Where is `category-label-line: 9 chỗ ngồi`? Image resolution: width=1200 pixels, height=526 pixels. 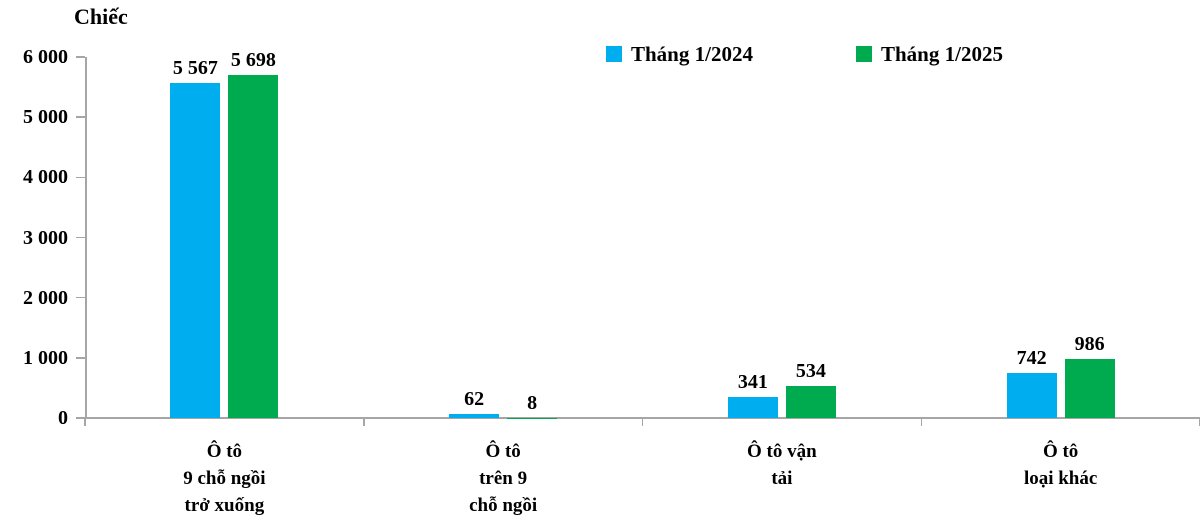
category-label-line: 9 chỗ ngồi is located at coordinates (224, 478).